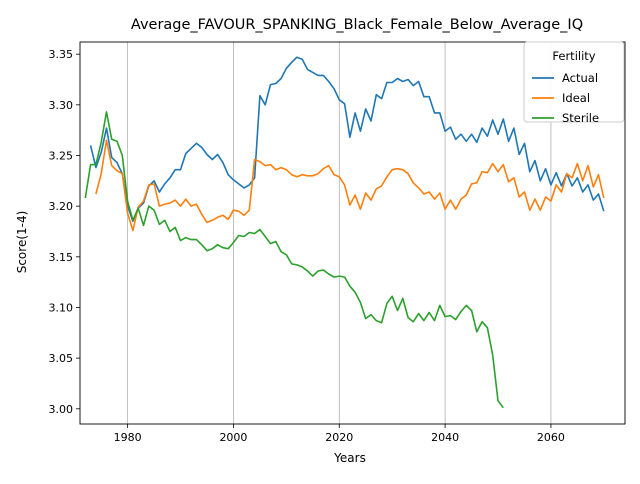  I want to click on y-axis-ticks: 3.00 3.05 3.10 3.15 3.20 3.25 3.30 3.35, so click(64, 232).